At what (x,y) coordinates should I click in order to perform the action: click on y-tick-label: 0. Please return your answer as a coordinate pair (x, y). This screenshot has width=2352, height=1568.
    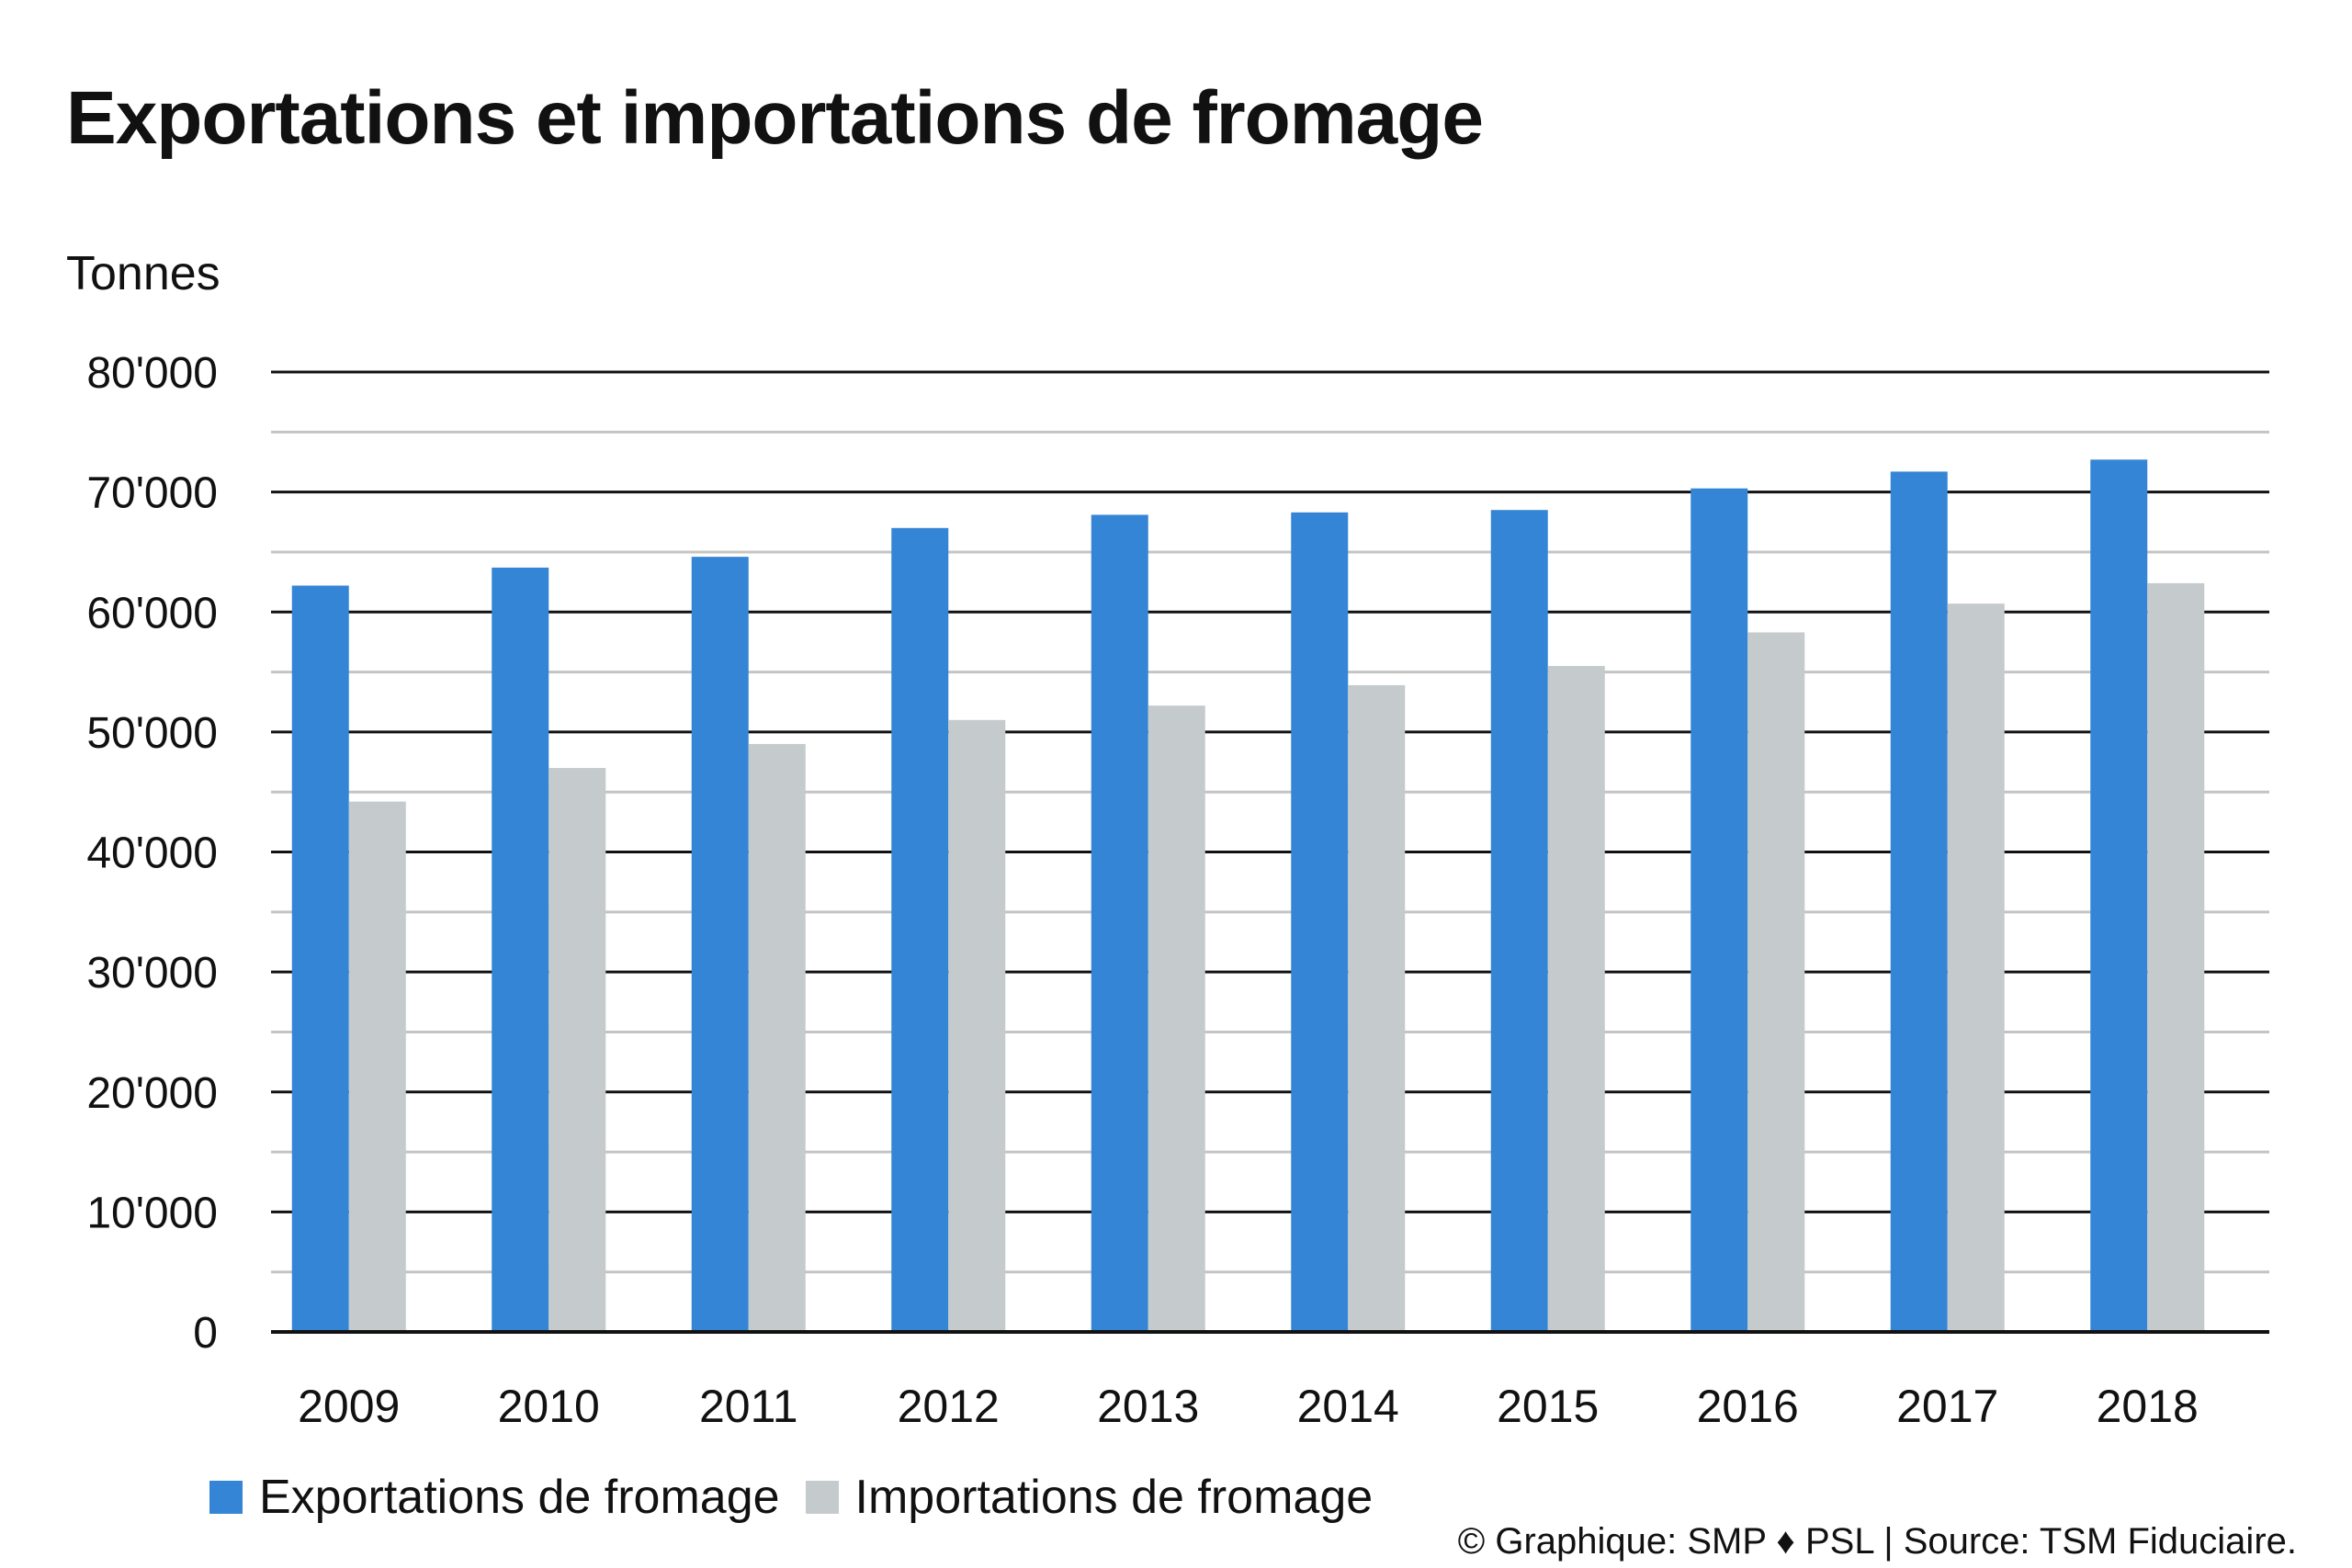
    Looking at the image, I should click on (205, 1334).